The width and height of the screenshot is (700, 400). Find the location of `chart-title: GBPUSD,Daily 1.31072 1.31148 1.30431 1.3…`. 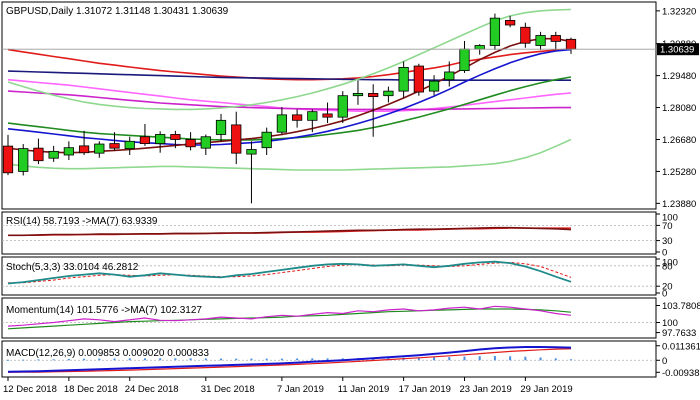

chart-title: GBPUSD,Daily 1.31072 1.31148 1.30431 1.3… is located at coordinates (117, 11).